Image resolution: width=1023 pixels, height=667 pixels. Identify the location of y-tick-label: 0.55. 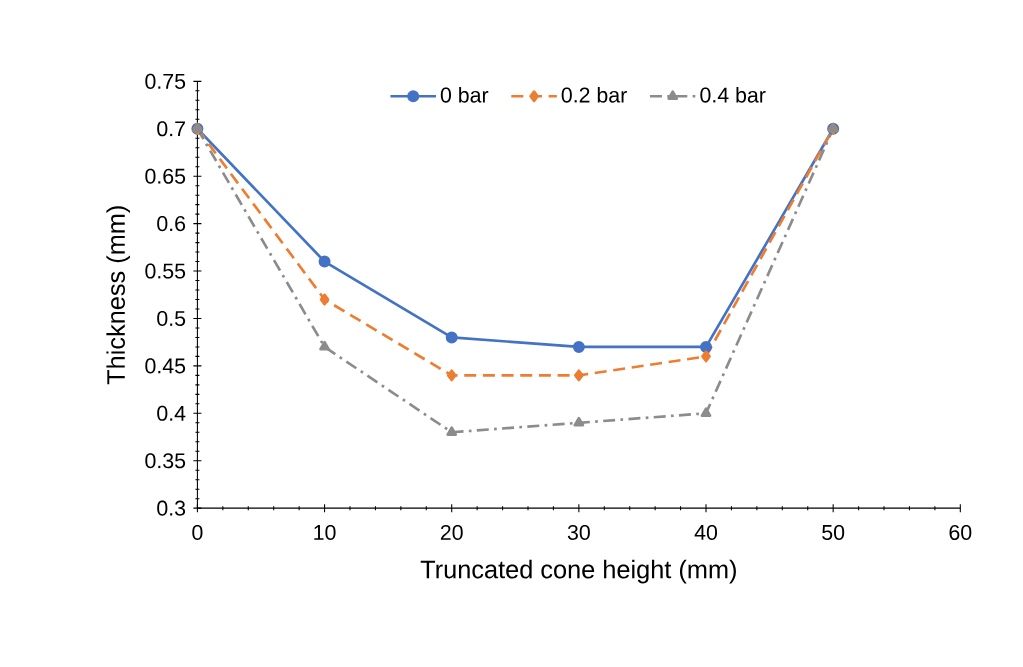
(165, 271).